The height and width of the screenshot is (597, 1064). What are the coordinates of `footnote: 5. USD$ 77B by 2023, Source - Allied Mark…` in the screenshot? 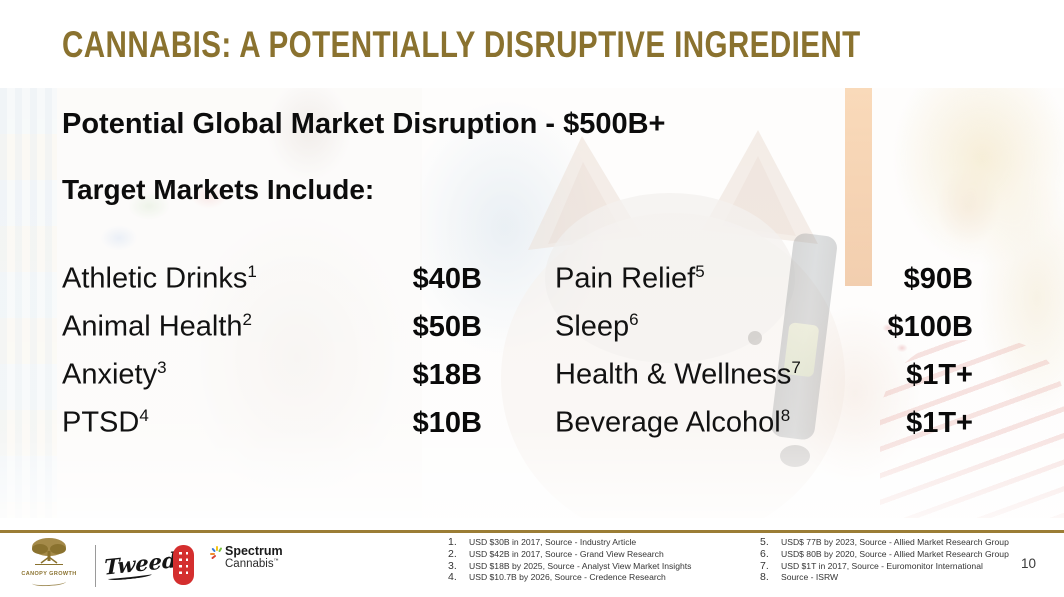 It's located at (884, 542).